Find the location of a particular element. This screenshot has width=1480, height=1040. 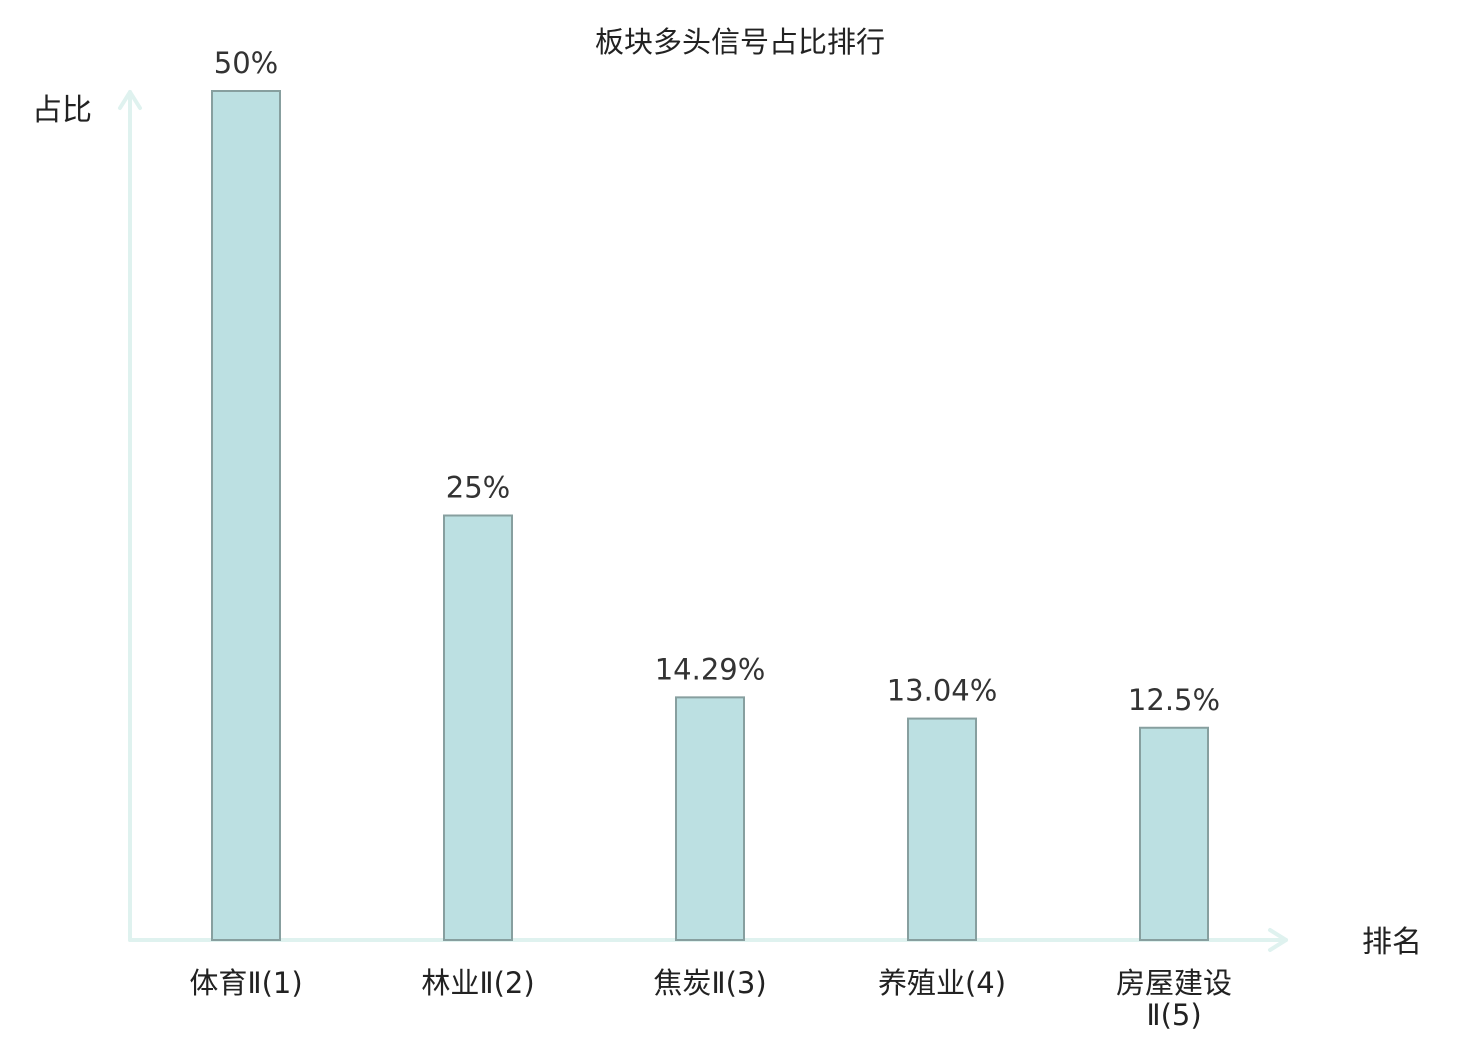

x-axis-arrow is located at coordinates (1278, 940).